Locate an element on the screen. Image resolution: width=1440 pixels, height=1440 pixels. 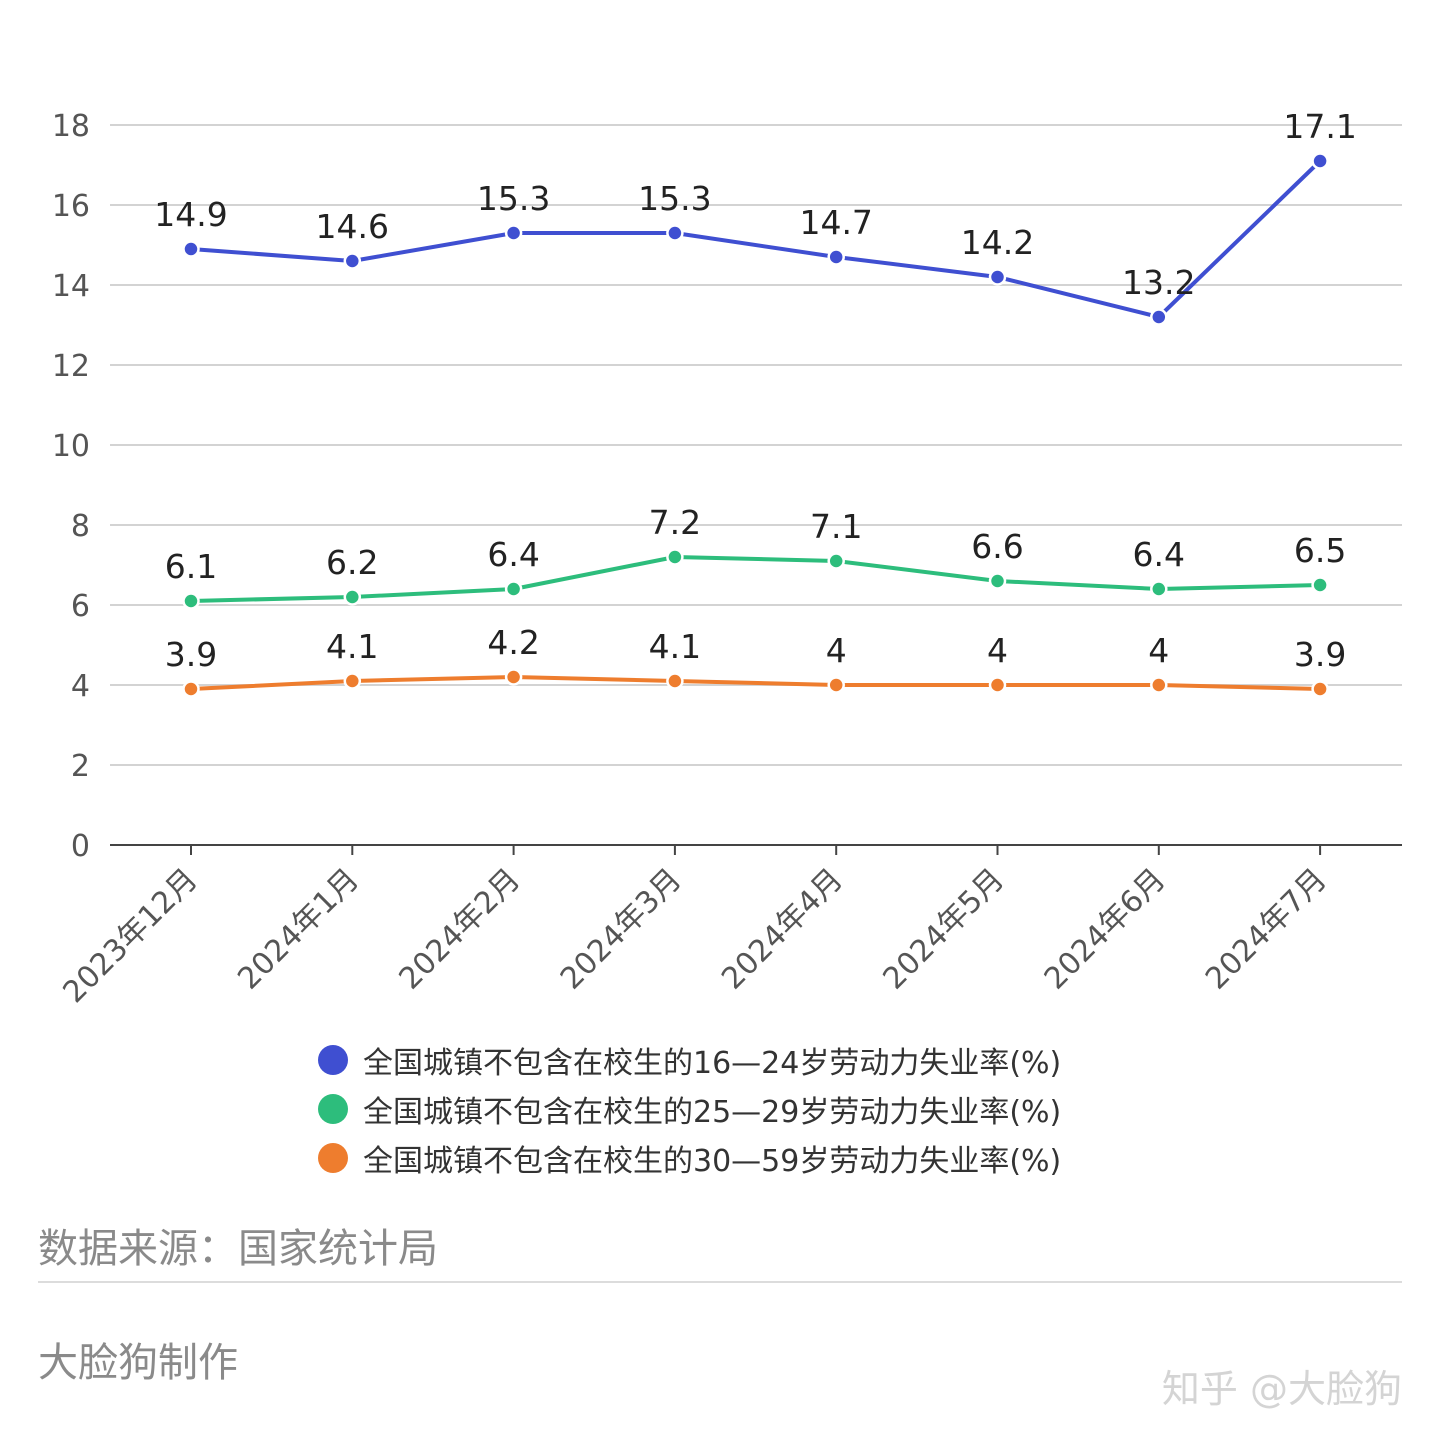
data-label-1-3: 7.2 is located at coordinates (675, 522).